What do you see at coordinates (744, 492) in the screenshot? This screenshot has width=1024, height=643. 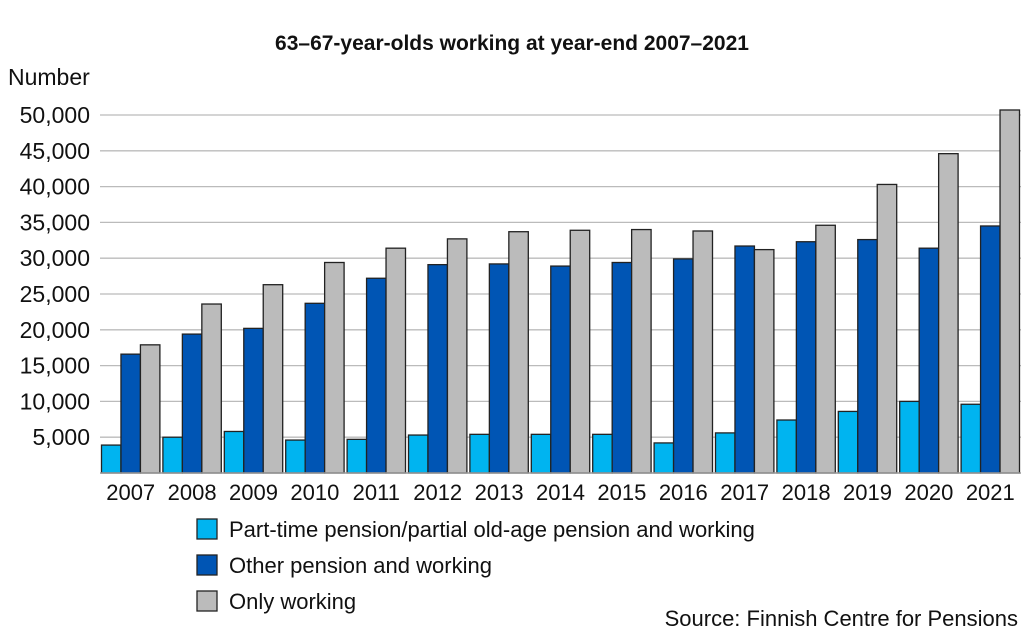 I see `x-tick-label: 2017` at bounding box center [744, 492].